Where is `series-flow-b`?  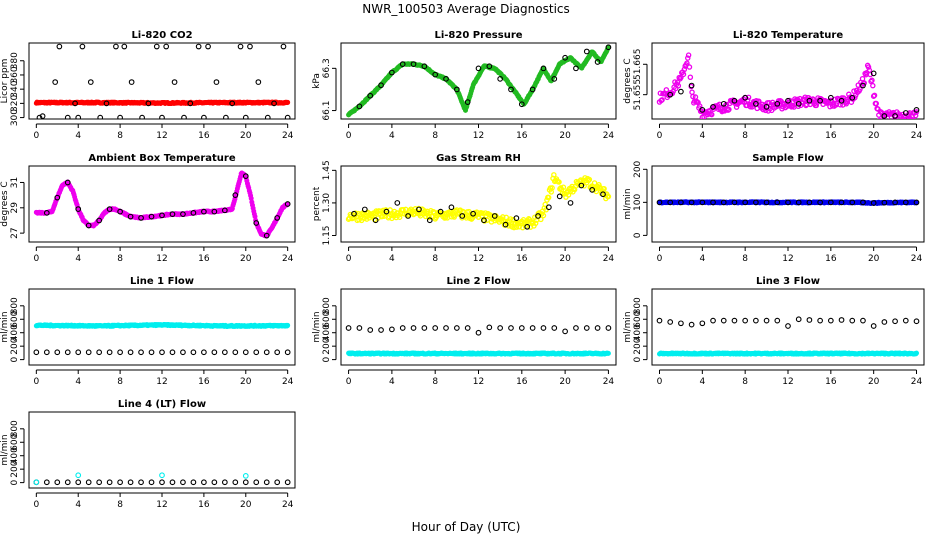 series-flow-b is located at coordinates (141, 479).